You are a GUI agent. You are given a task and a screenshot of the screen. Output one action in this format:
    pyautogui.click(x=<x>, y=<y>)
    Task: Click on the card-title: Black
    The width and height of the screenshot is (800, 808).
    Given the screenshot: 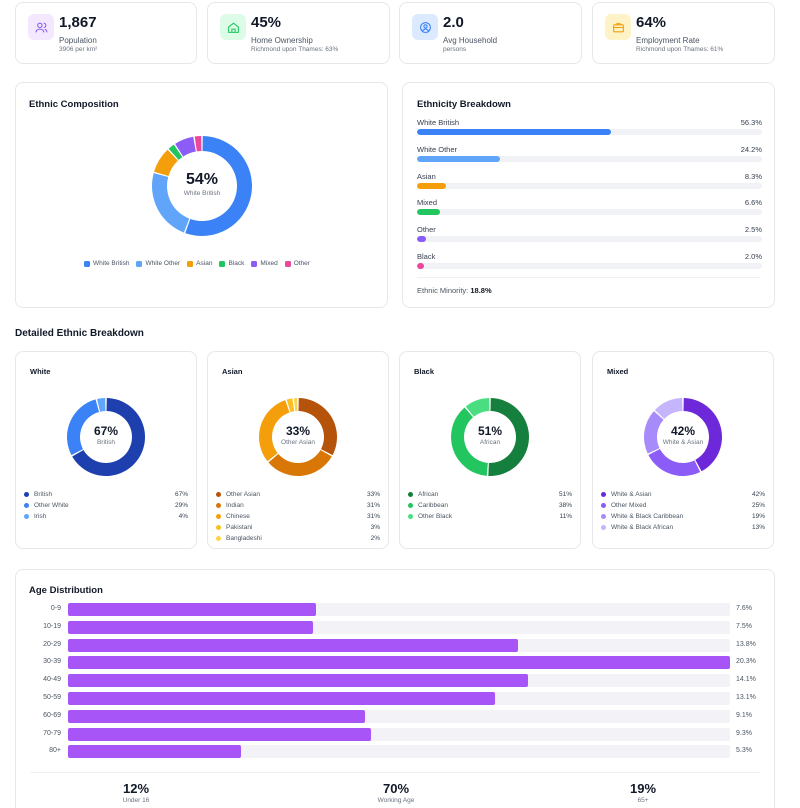 What is the action you would take?
    pyautogui.click(x=424, y=371)
    